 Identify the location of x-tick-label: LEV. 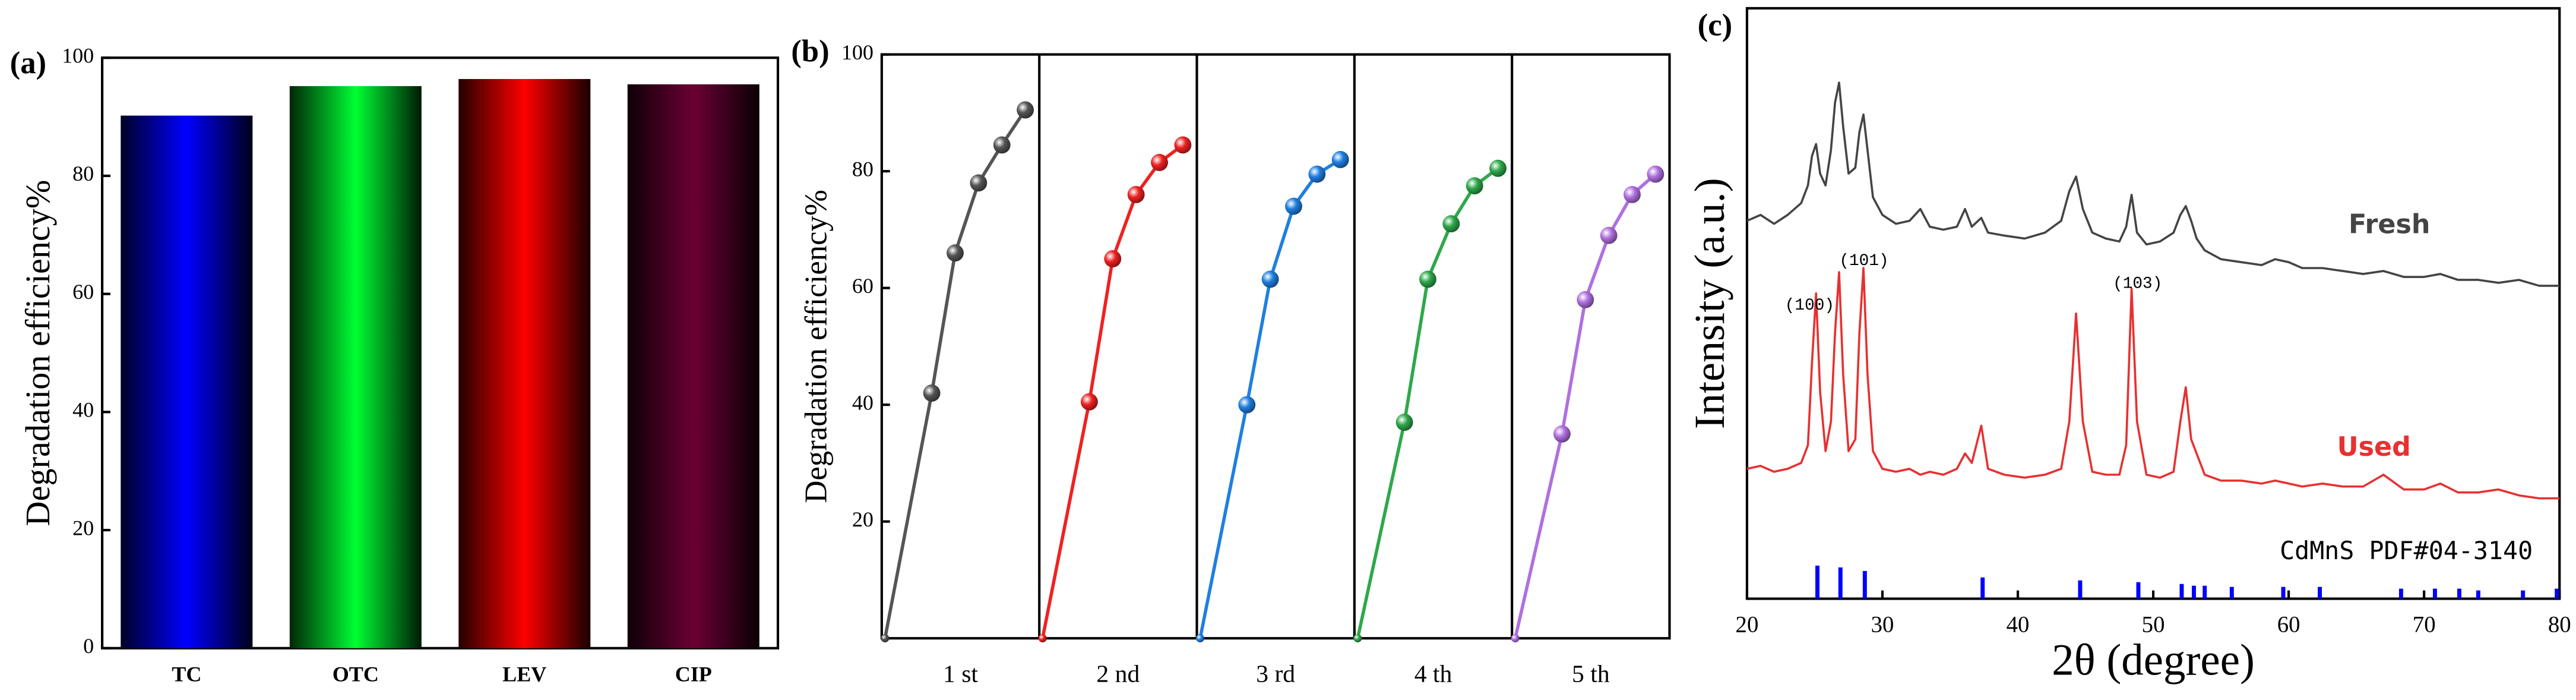
(524, 674).